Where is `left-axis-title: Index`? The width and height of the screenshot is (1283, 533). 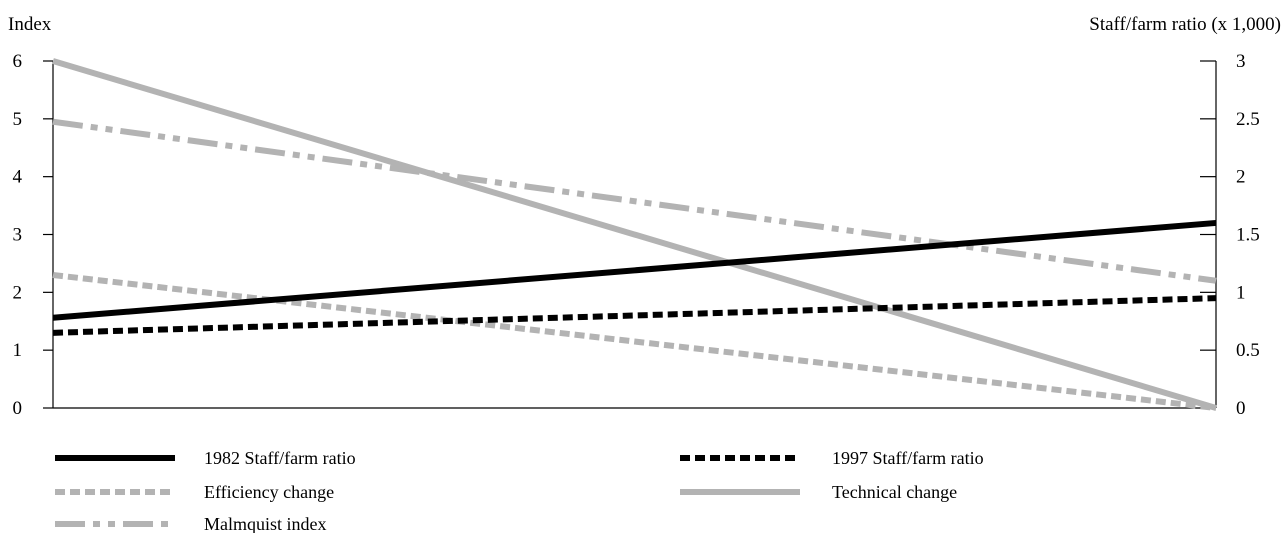 left-axis-title: Index is located at coordinates (30, 24).